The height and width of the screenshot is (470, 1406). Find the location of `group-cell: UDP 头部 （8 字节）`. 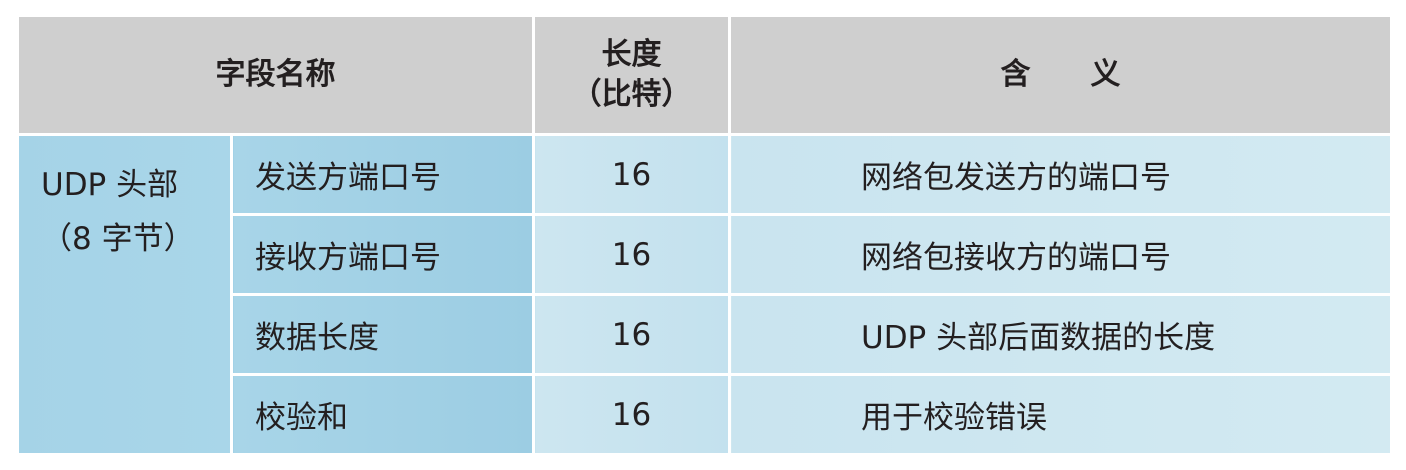

group-cell: UDP 头部 （8 字节） is located at coordinates (124, 294).